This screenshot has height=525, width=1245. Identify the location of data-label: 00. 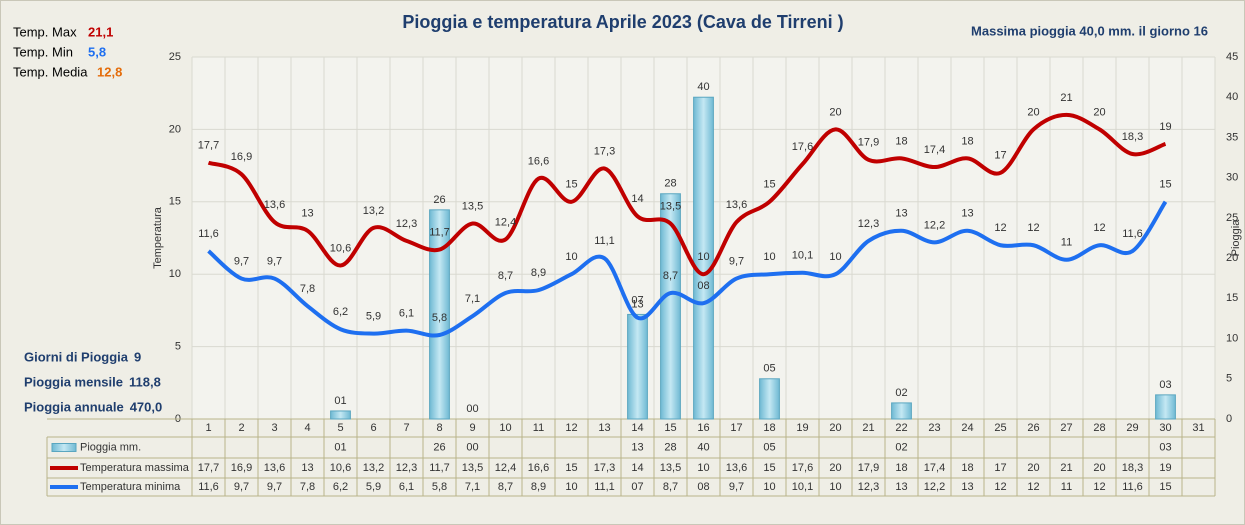
(472, 409).